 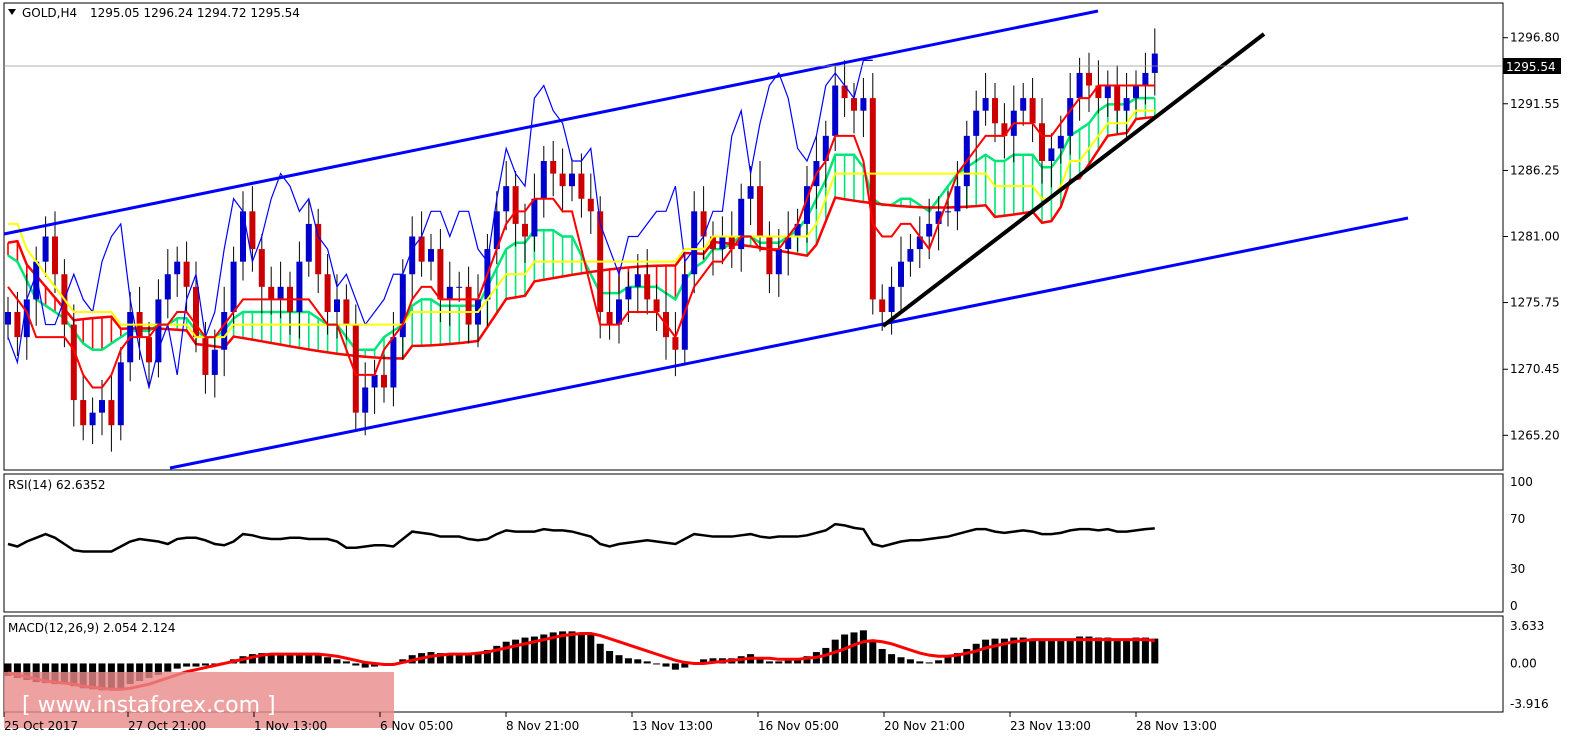 What do you see at coordinates (290, 726) in the screenshot?
I see `time-tick-label: 1 Nov 13:00` at bounding box center [290, 726].